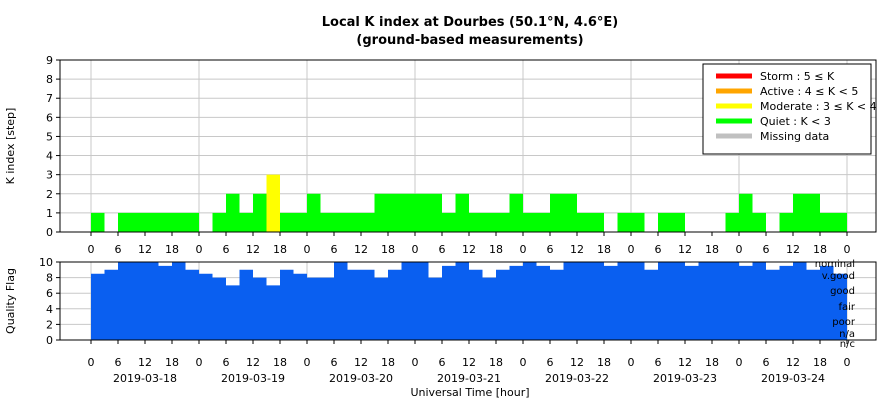 The height and width of the screenshot is (404, 886). What do you see at coordinates (361, 378) in the screenshot?
I see `date-label: 2019-03-20` at bounding box center [361, 378].